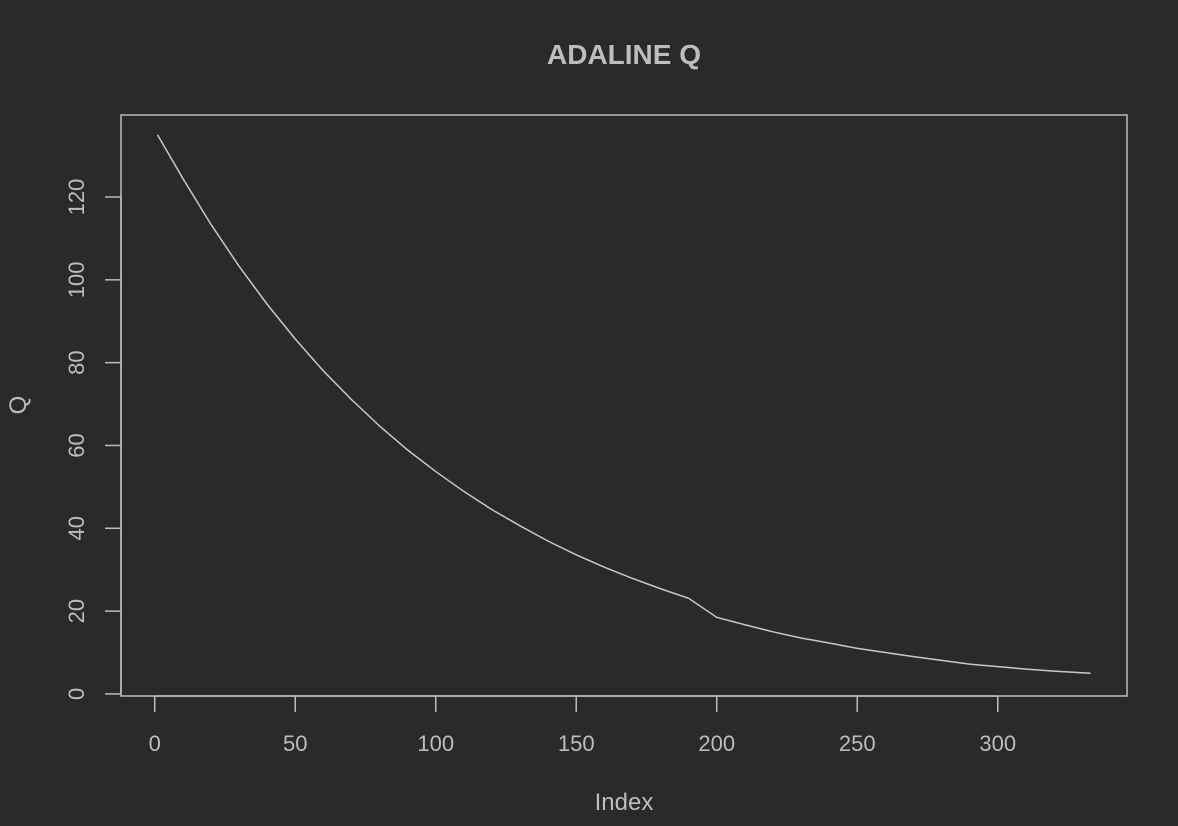 The image size is (1178, 826). I want to click on y-tick-label: 80, so click(76, 362).